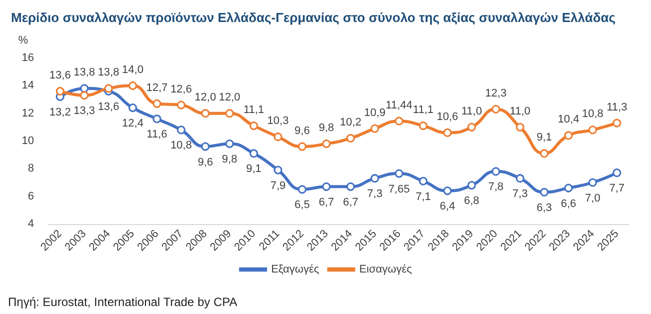  I want to click on legend-label: Εισαγωγές, so click(385, 270).